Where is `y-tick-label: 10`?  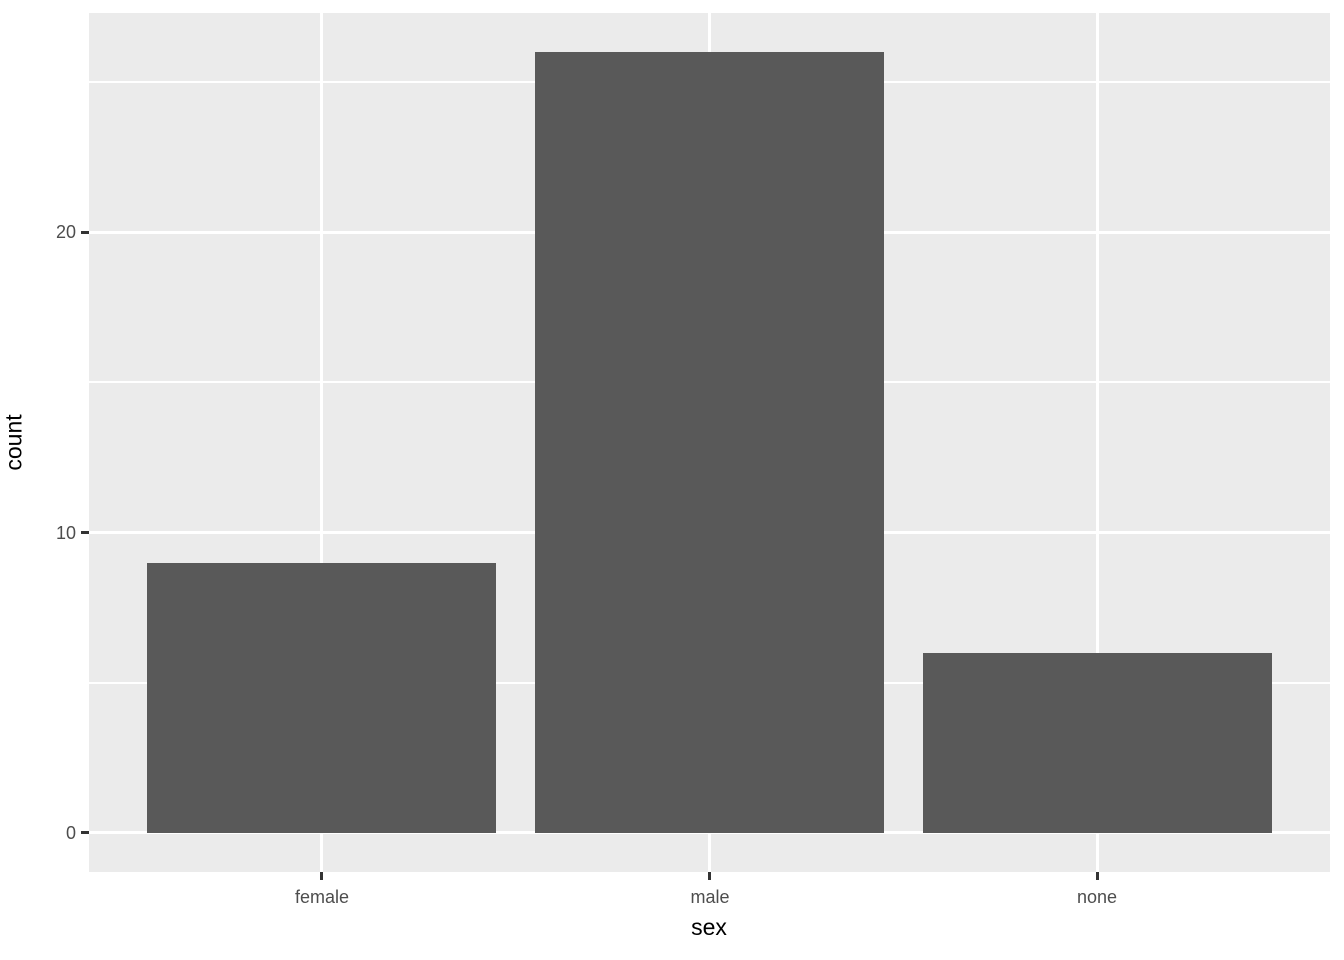 y-tick-label: 10 is located at coordinates (65, 533).